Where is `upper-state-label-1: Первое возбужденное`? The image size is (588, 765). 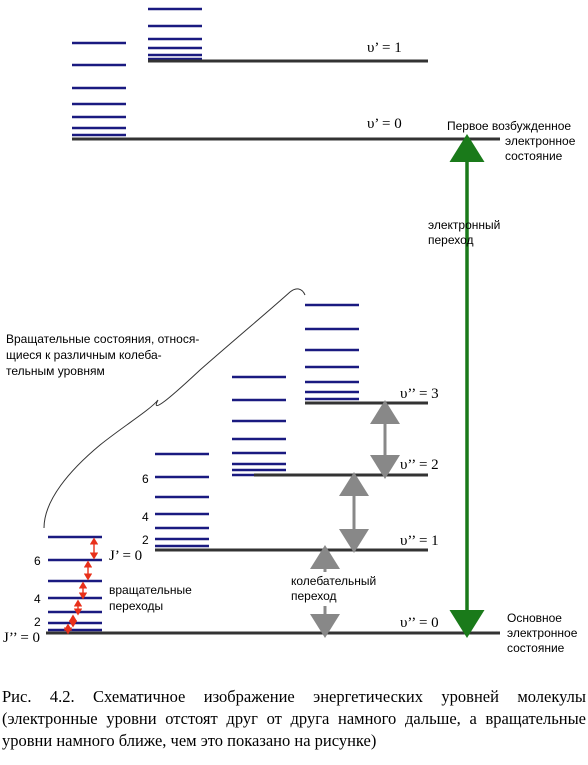 upper-state-label-1: Первое возбужденное is located at coordinates (509, 126).